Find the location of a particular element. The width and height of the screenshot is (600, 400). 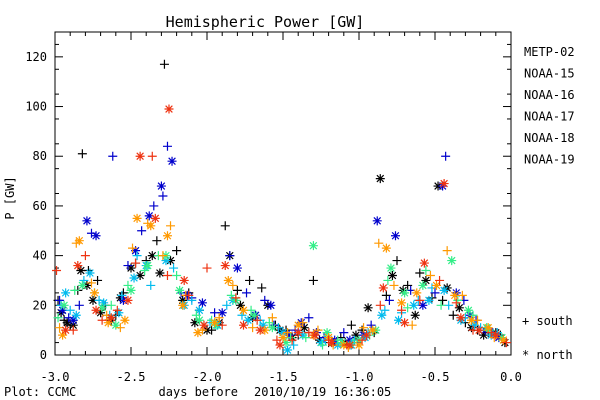

y-tick-label: 80 is located at coordinates (40, 156).